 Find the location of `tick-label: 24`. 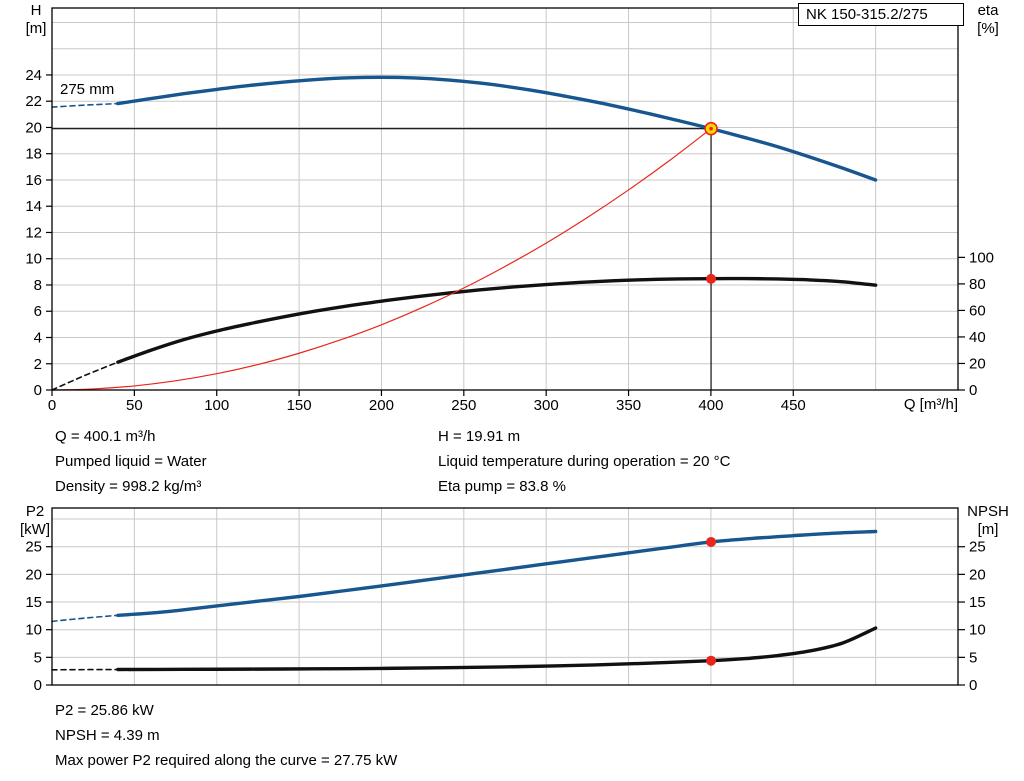

tick-label: 24 is located at coordinates (33, 75).